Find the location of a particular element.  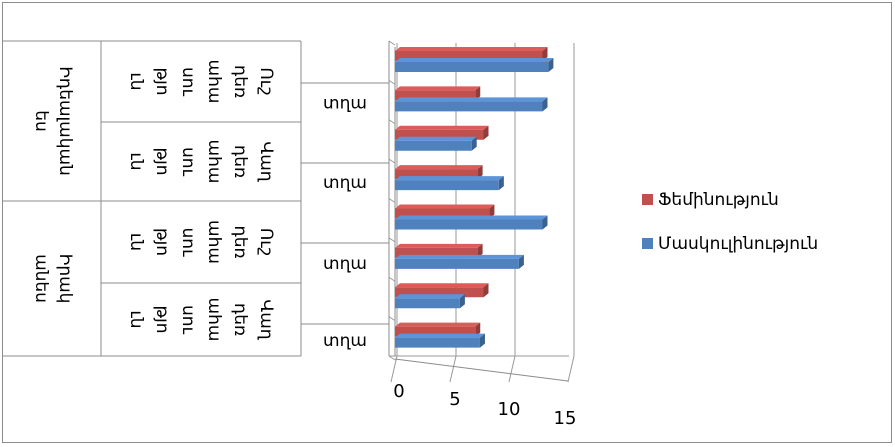

x-tick-label: 10 is located at coordinates (509, 409).